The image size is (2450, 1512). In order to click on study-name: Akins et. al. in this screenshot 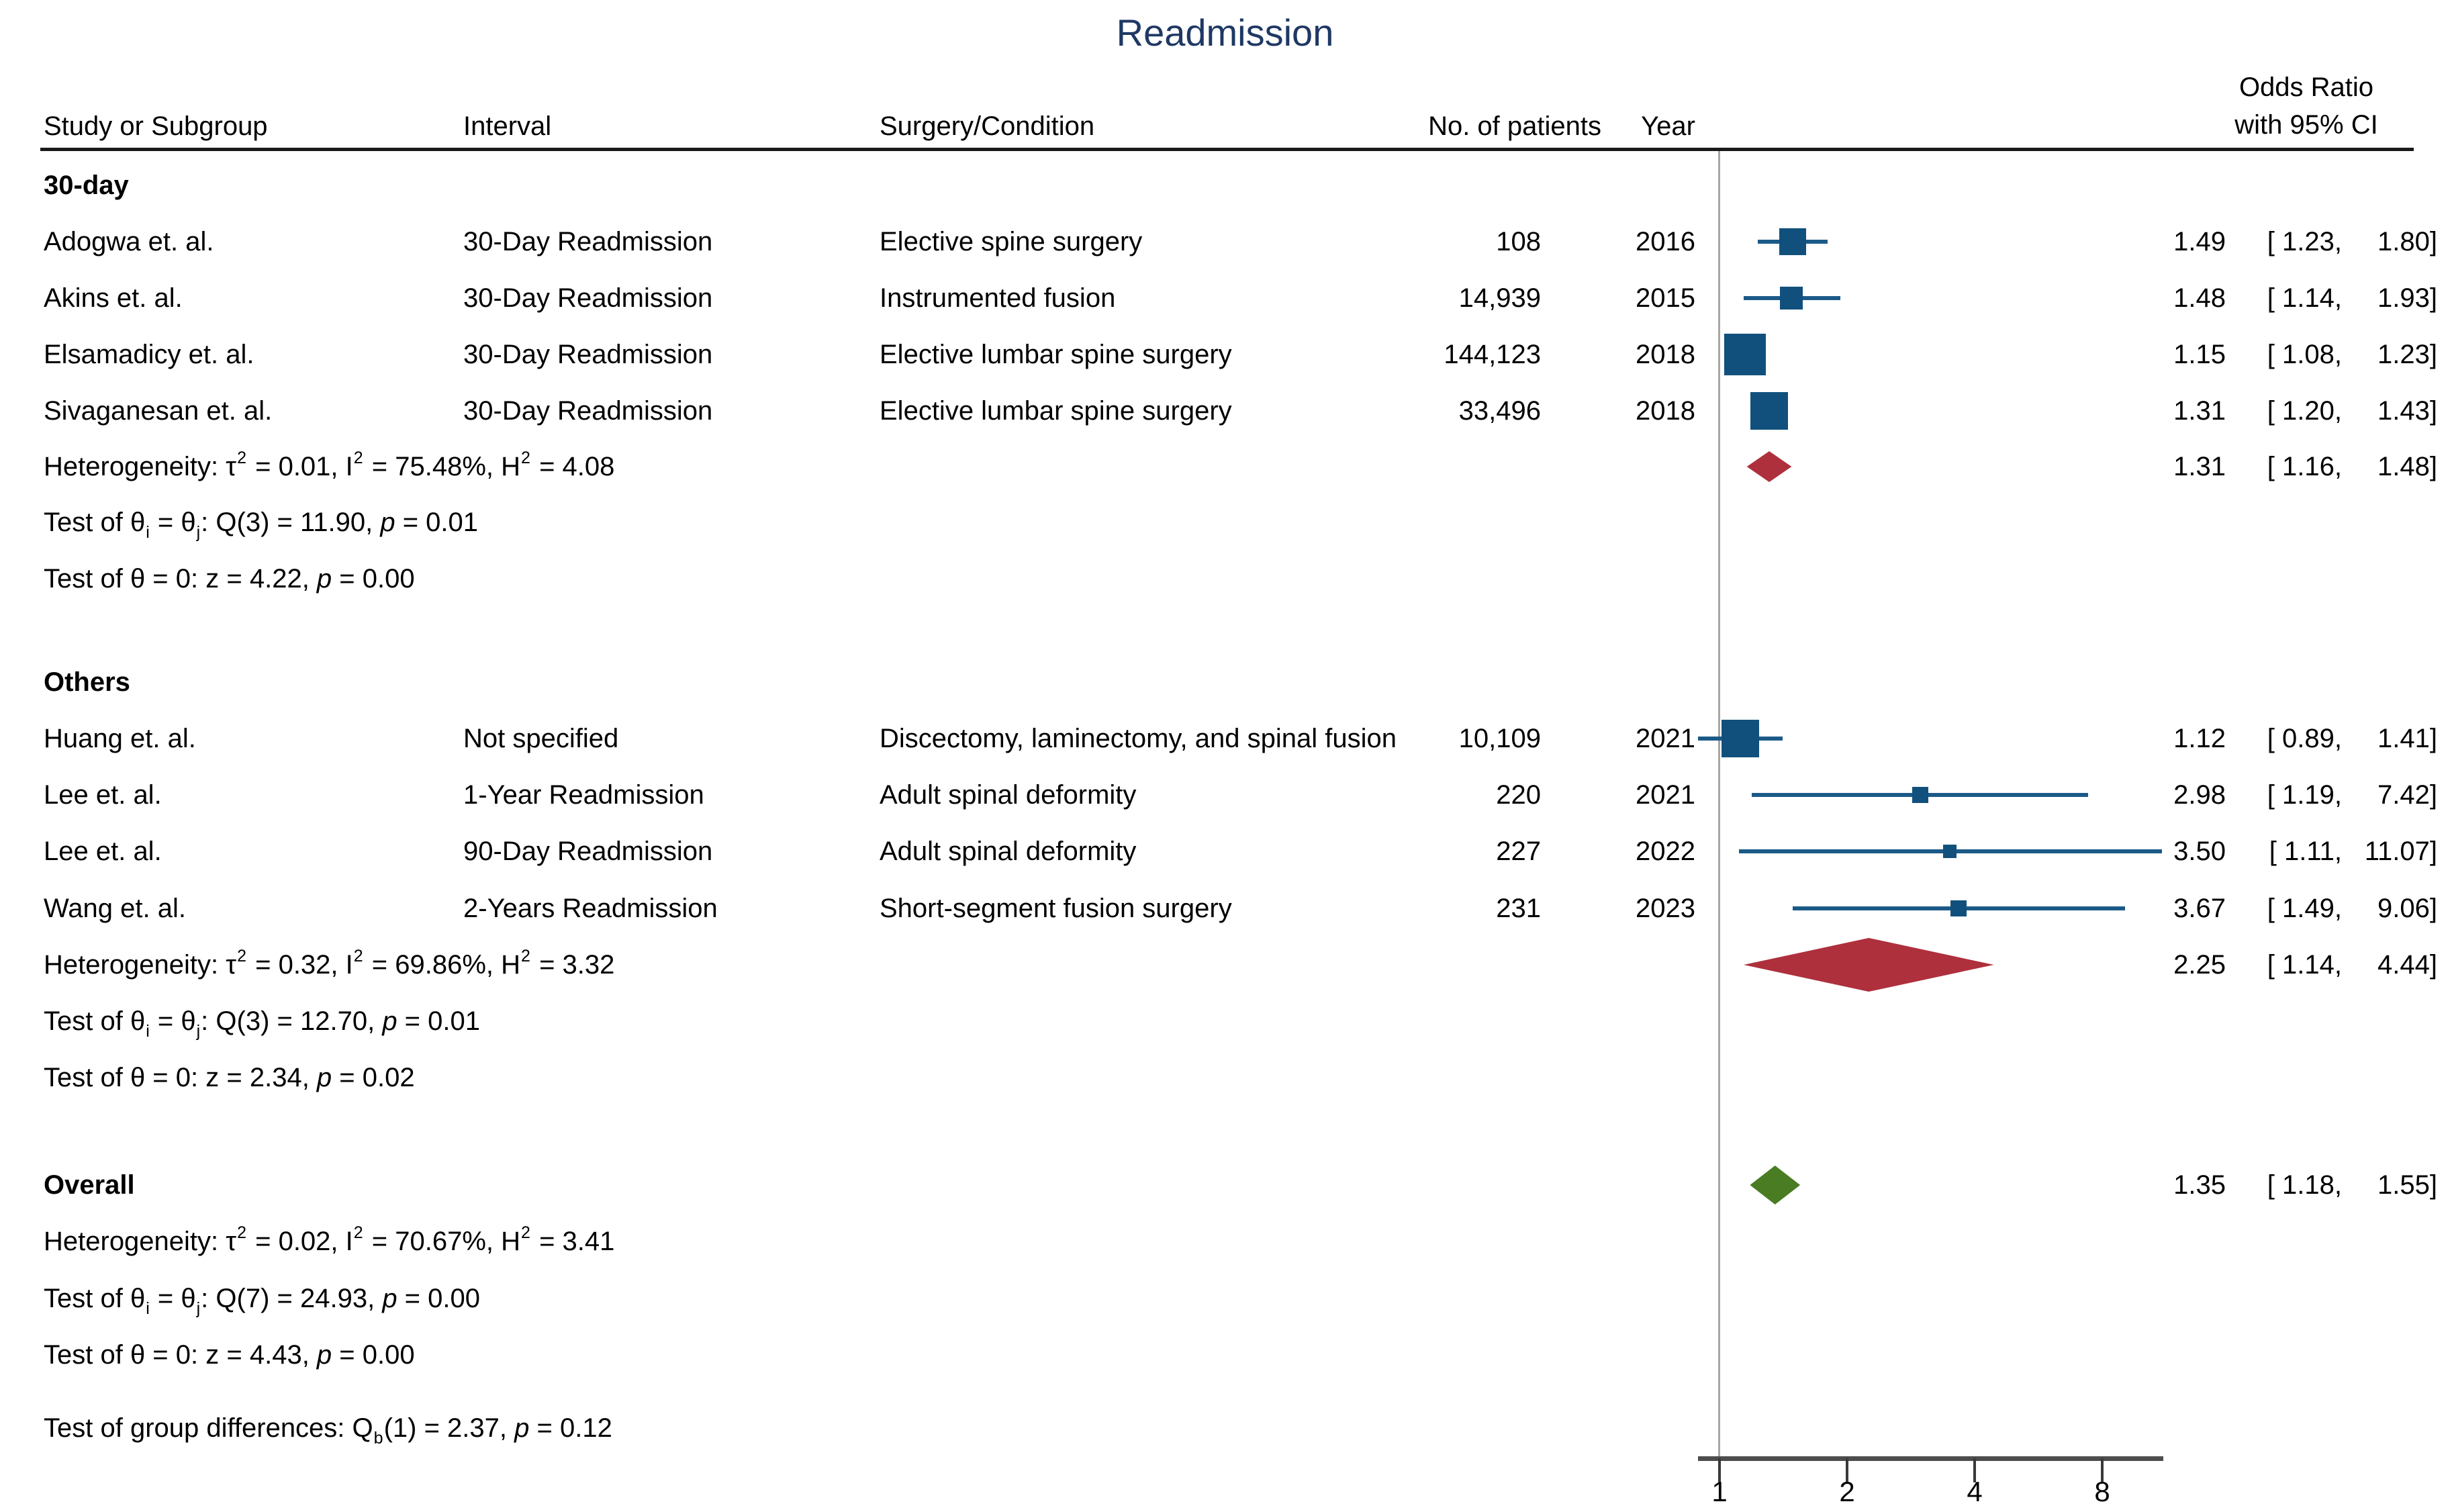, I will do `click(114, 298)`.